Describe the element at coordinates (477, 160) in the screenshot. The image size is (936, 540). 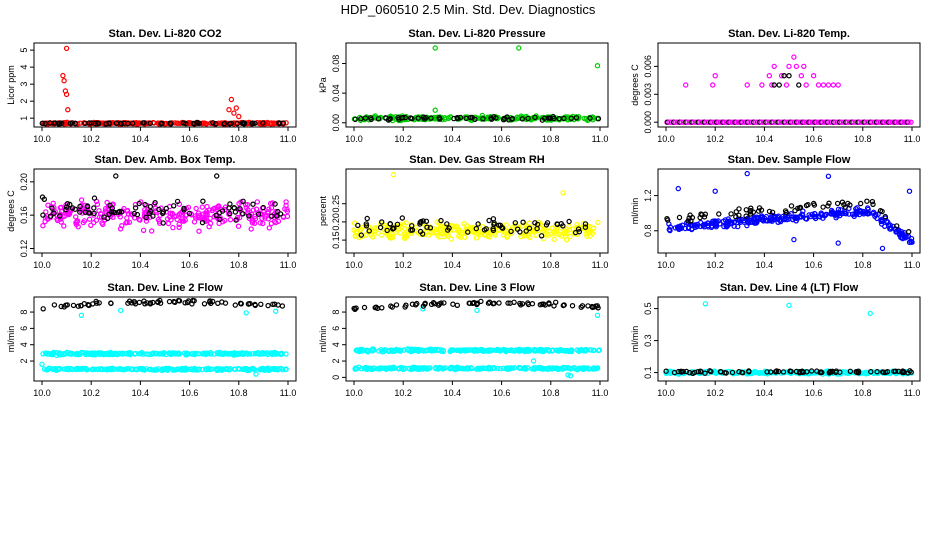
I see `chart-title: Stan. Dev. Gas Stream RH` at that location.